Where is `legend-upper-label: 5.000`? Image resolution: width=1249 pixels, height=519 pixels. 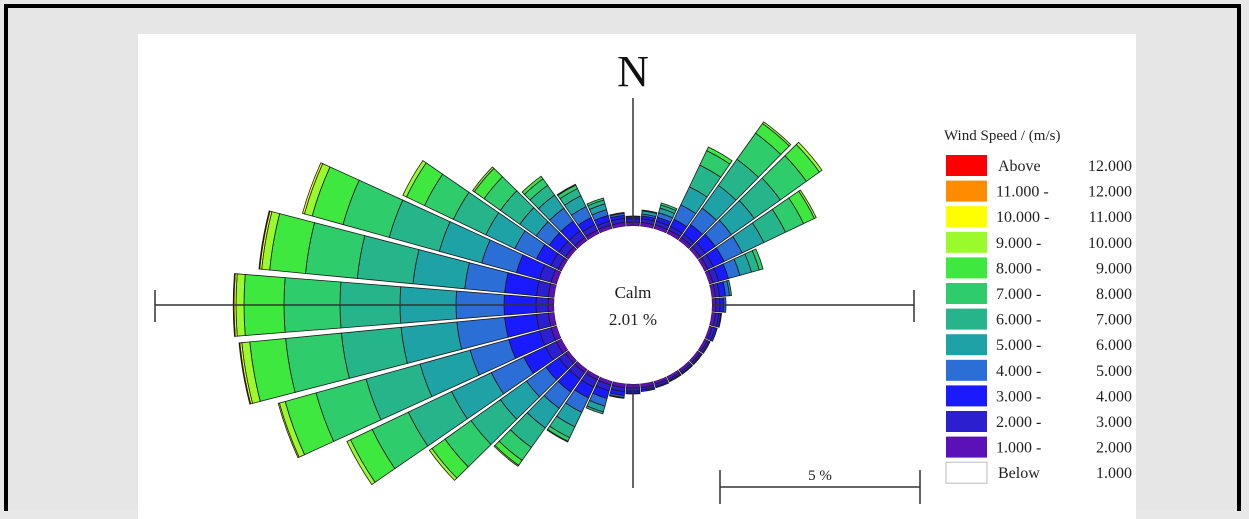 legend-upper-label: 5.000 is located at coordinates (1114, 371).